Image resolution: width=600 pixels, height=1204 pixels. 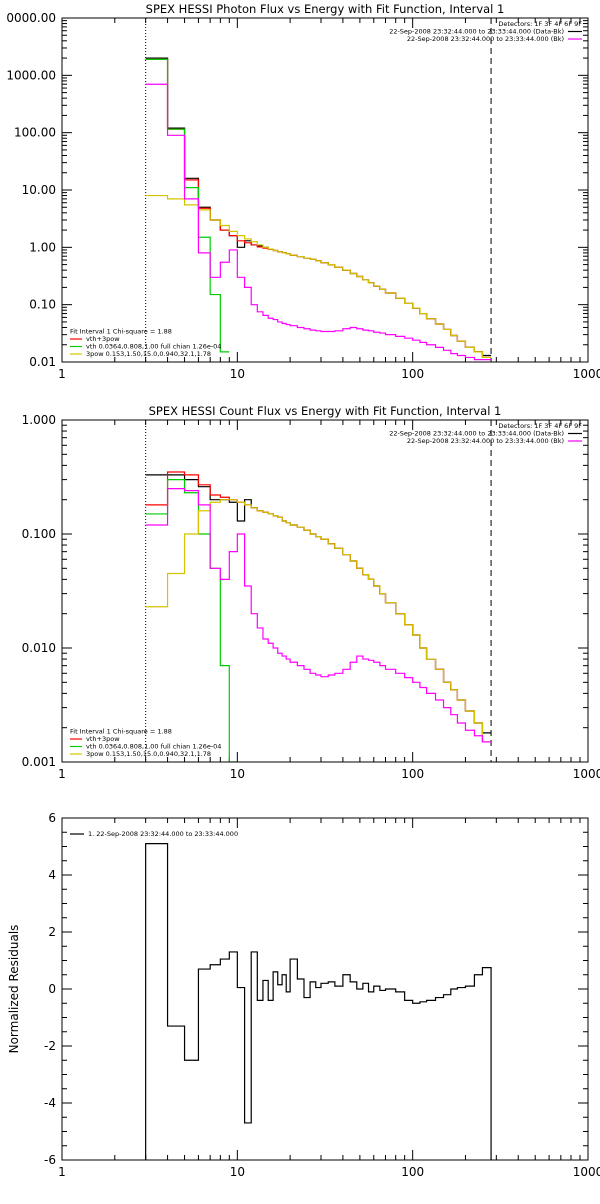 What do you see at coordinates (39, 648) in the screenshot?
I see `y-tick-label: 0.010` at bounding box center [39, 648].